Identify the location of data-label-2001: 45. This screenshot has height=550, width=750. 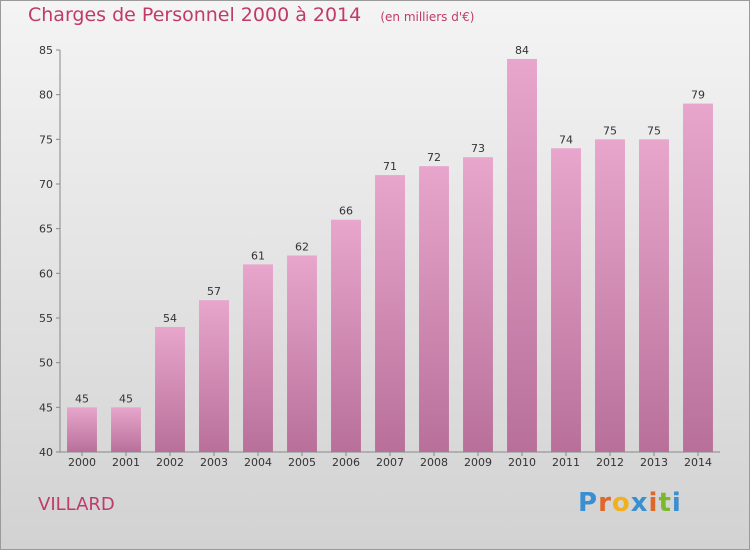
(126, 398).